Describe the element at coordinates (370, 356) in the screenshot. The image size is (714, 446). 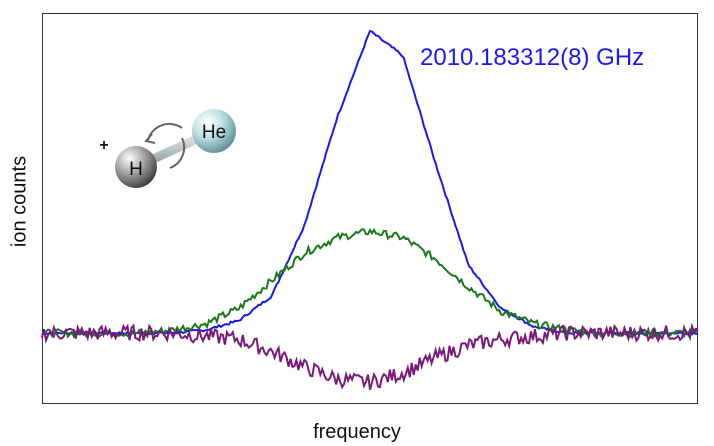
I see `series-purple-line` at that location.